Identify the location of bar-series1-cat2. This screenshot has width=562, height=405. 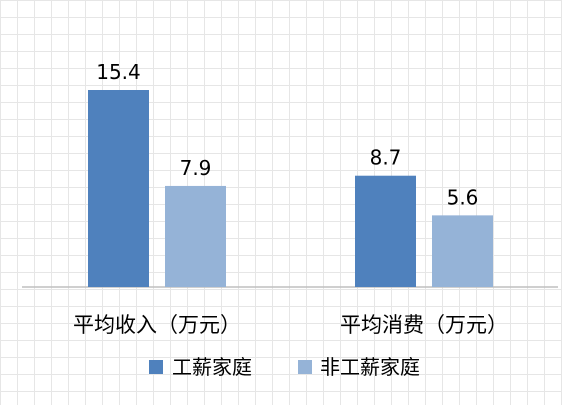
(385, 231).